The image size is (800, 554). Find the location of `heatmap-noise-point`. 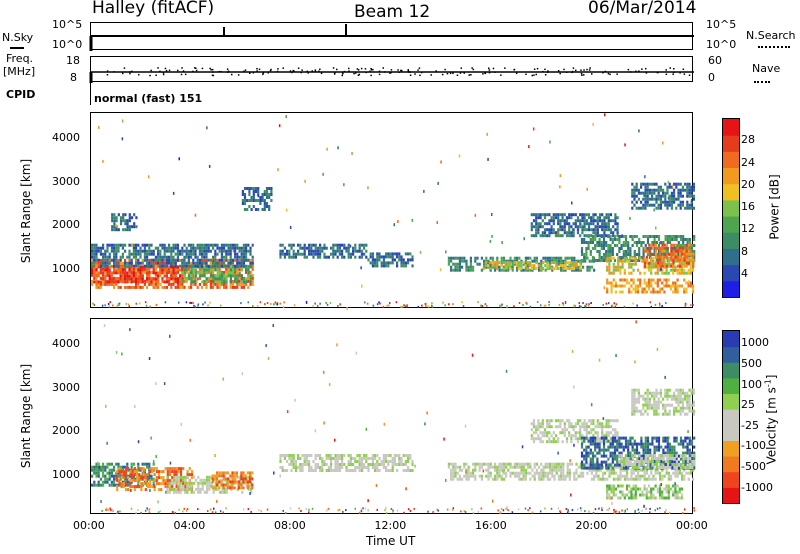

heatmap-noise-point is located at coordinates (412, 220).